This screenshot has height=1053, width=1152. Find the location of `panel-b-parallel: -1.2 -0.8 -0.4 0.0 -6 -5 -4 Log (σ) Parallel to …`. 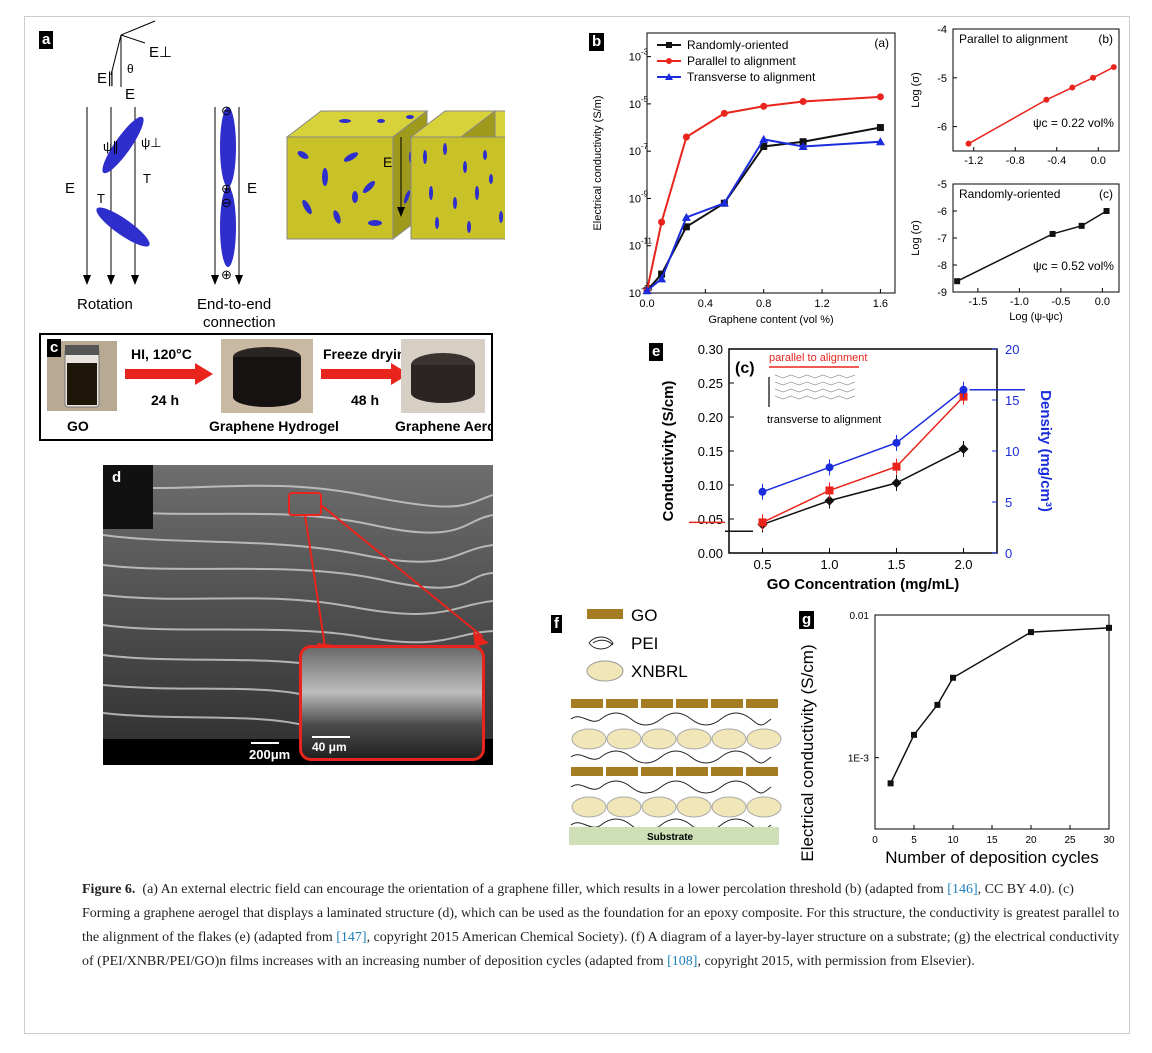

panel-b-parallel: -1.2 -0.8 -0.4 0.0 -6 -5 -4 Log (σ) Parallel to … is located at coordinates (1017, 97).